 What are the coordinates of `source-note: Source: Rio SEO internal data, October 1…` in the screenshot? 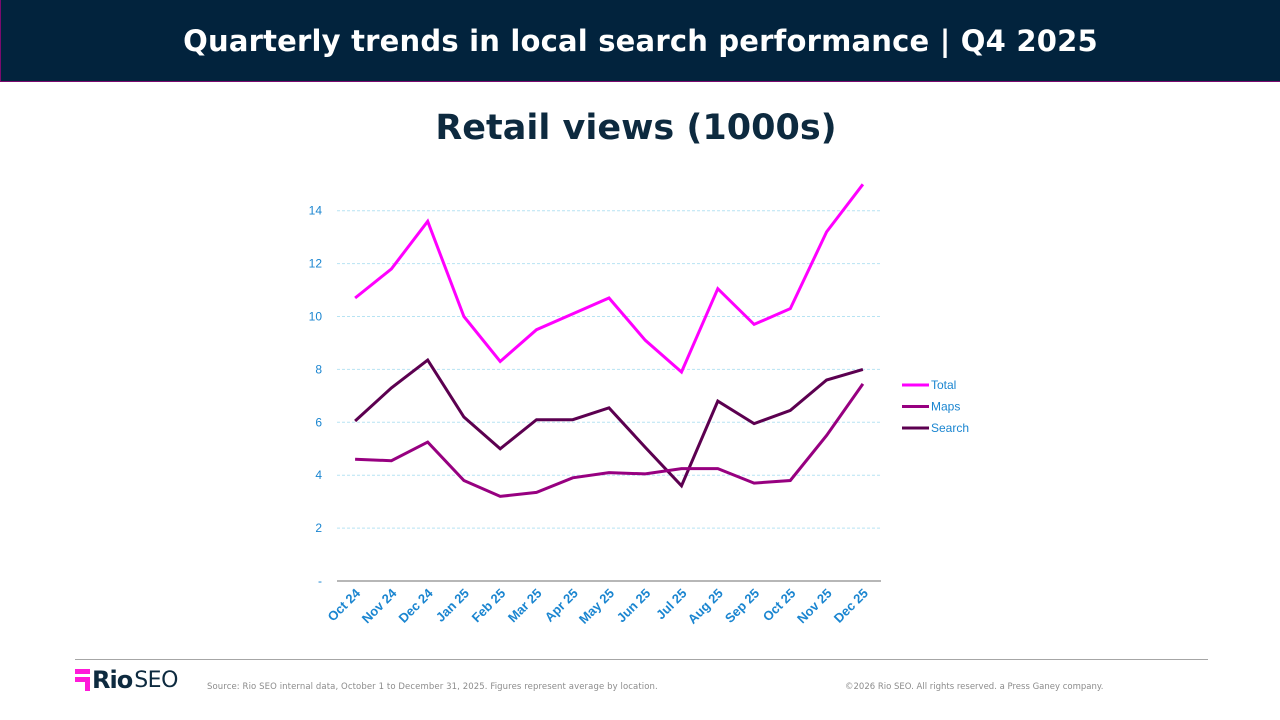 It's located at (432, 687).